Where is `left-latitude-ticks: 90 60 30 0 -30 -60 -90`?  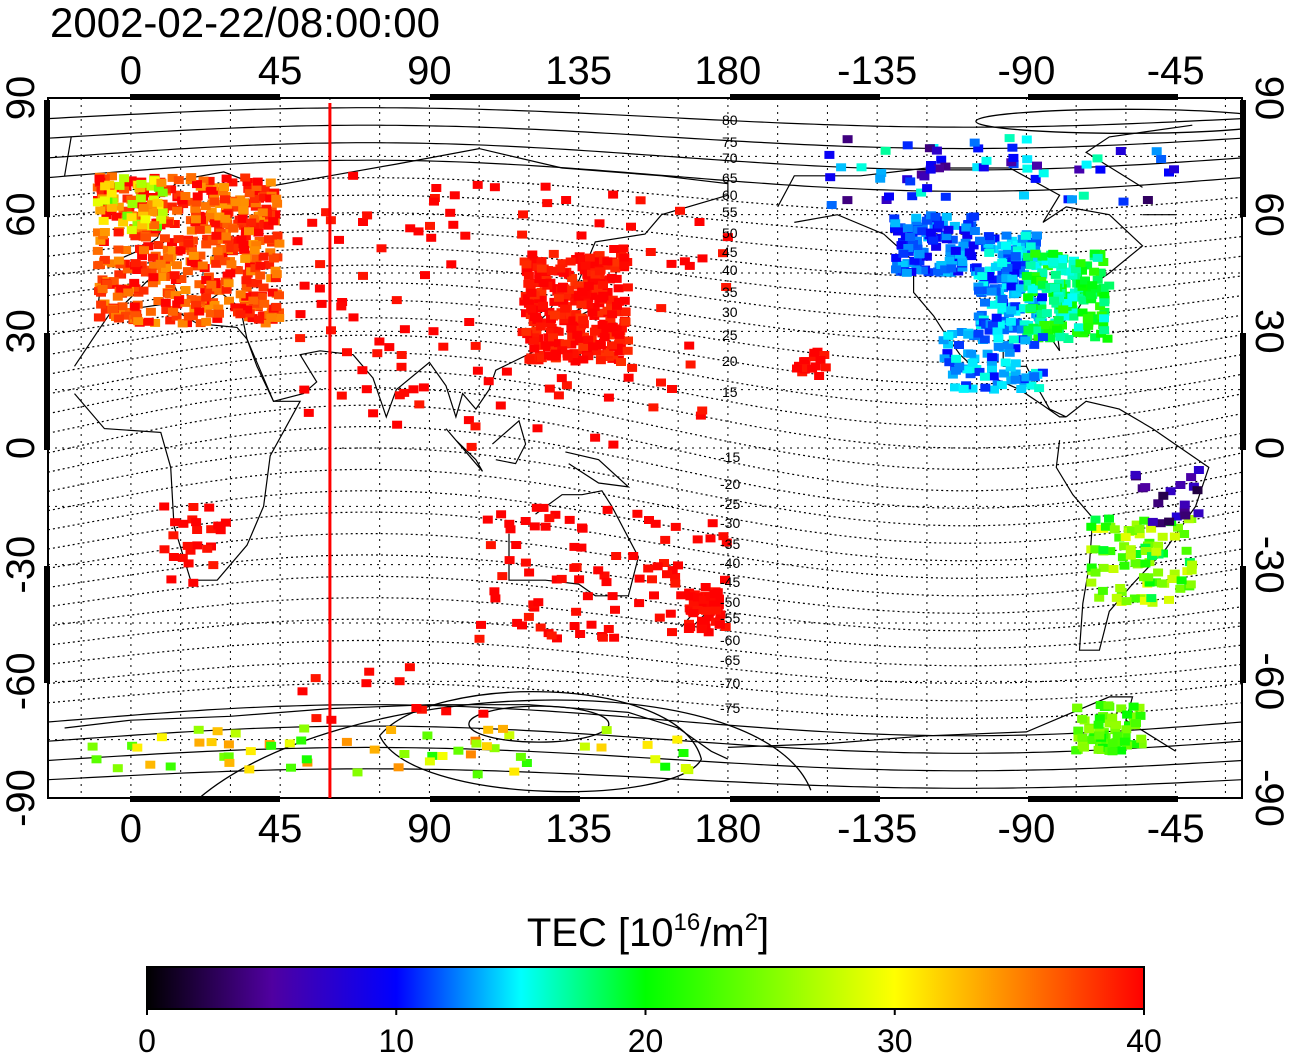
left-latitude-ticks: 90 60 30 0 -30 -60 -90 is located at coordinates (21, 451).